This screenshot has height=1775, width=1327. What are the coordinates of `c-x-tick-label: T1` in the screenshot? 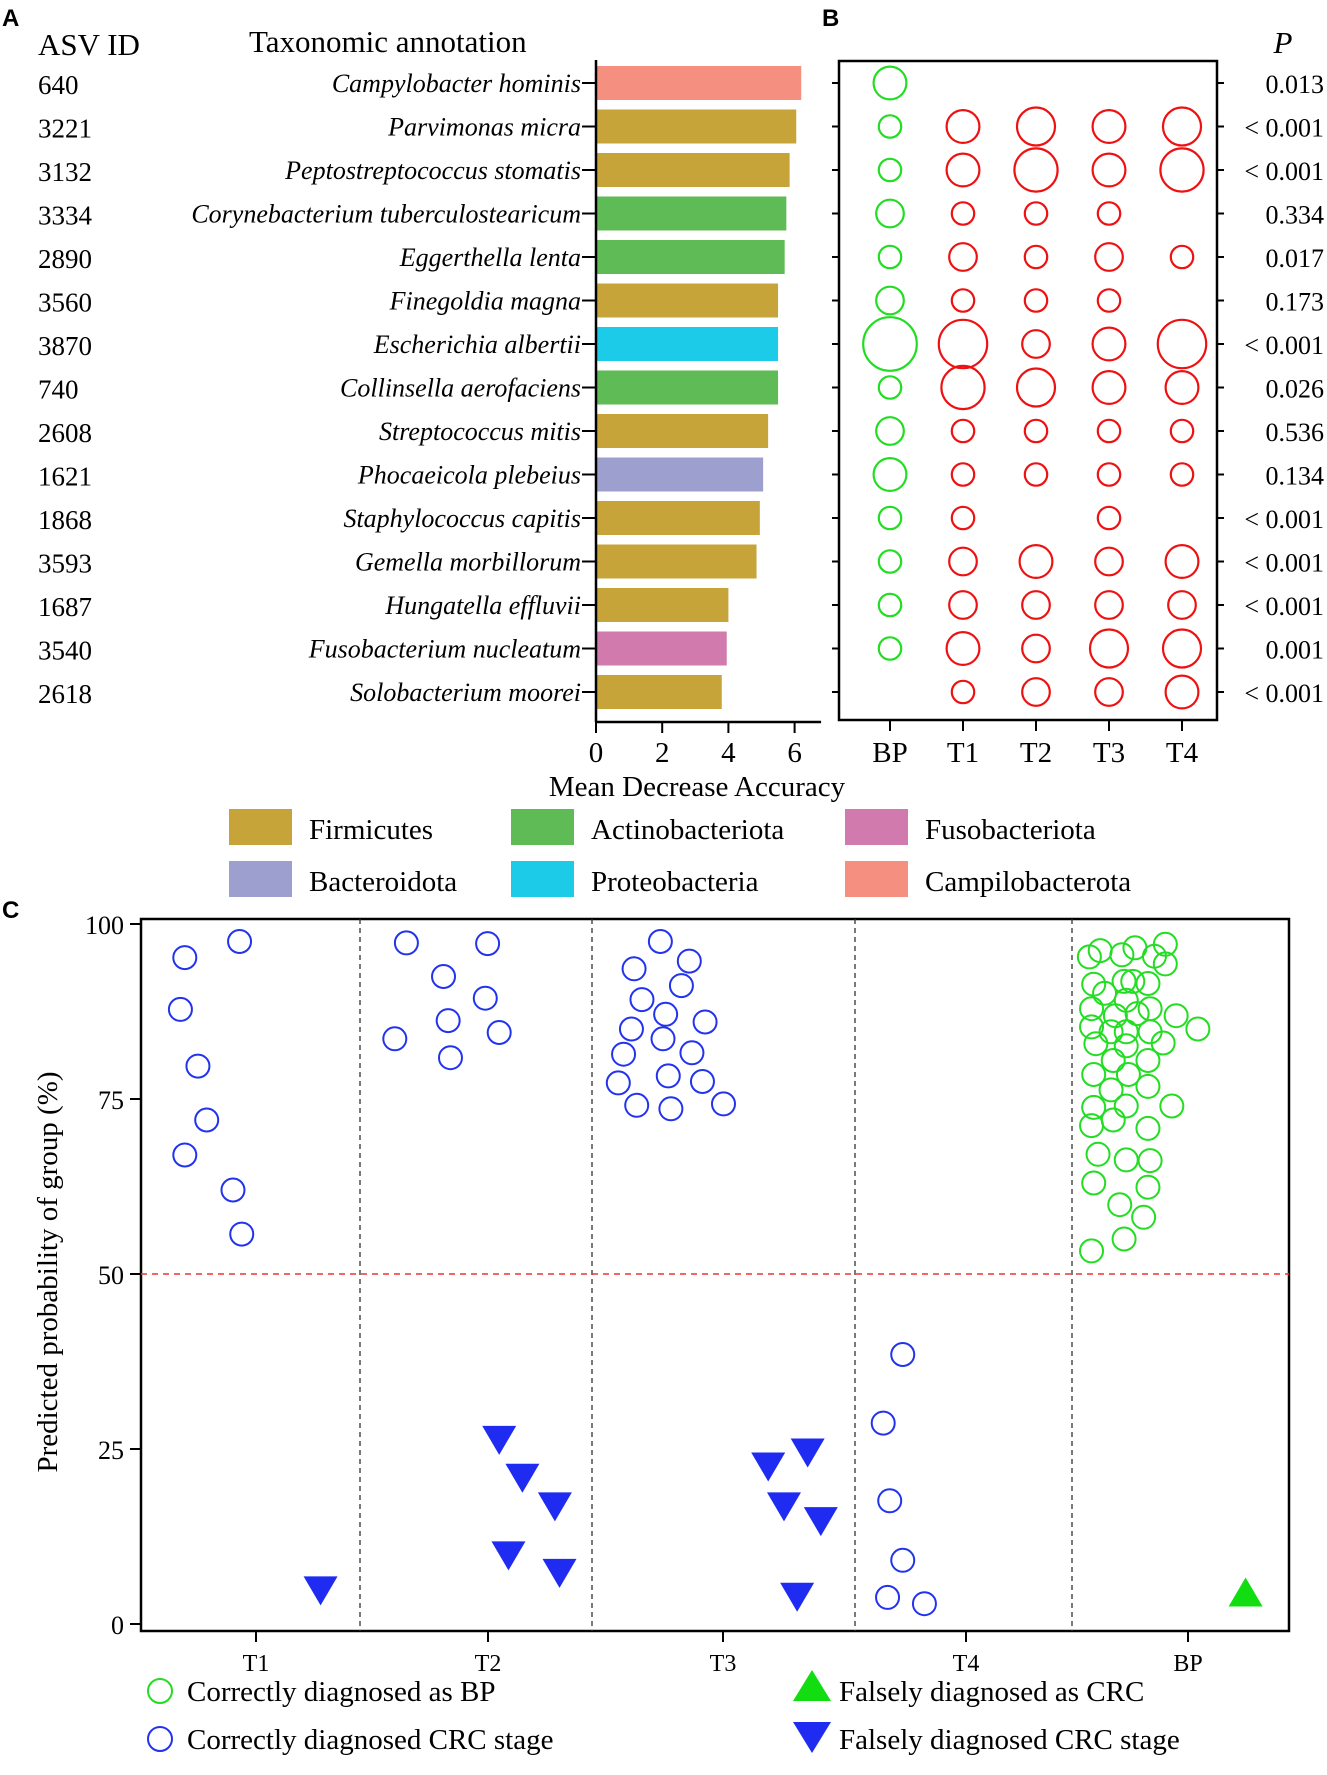 It's located at (256, 1664).